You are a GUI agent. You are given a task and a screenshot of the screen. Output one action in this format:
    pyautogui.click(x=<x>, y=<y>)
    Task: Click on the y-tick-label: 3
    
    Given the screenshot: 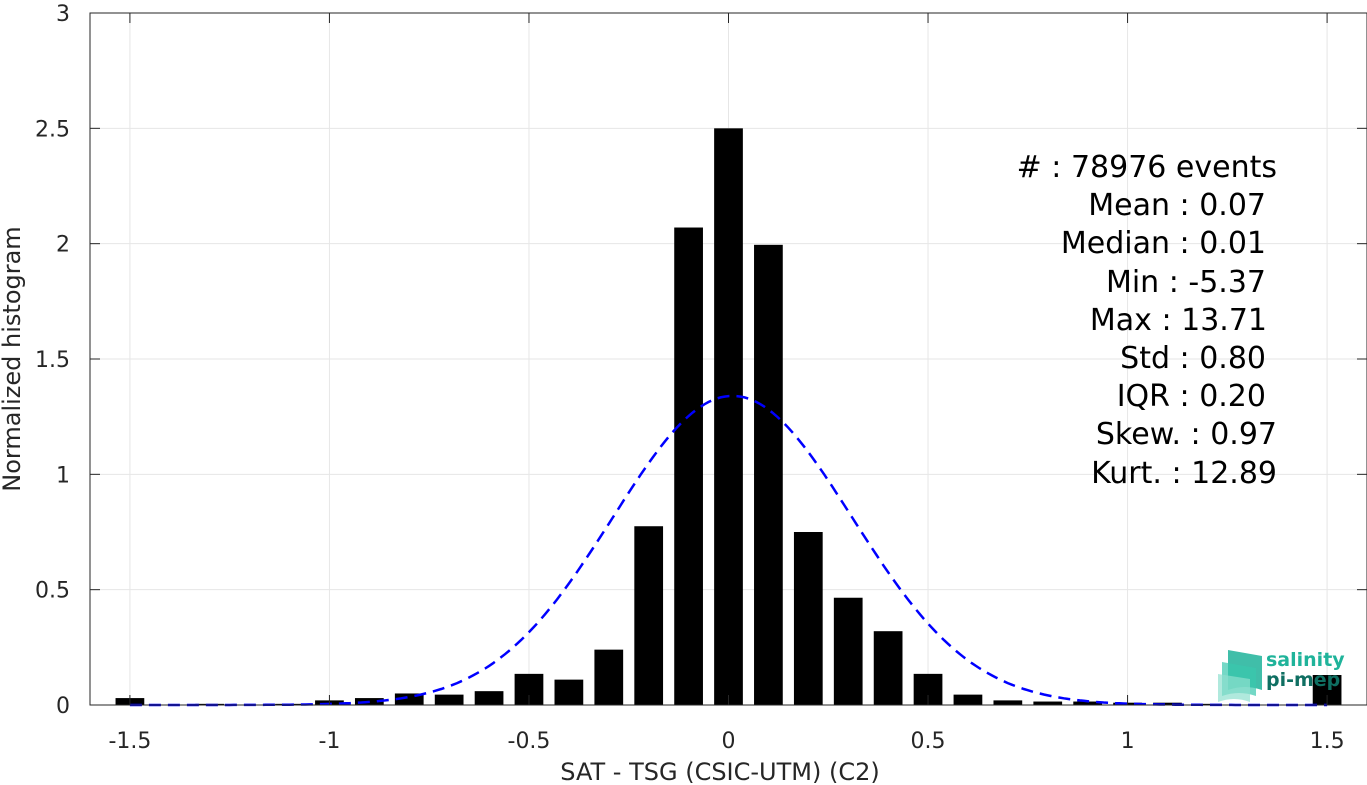 What is the action you would take?
    pyautogui.click(x=63, y=14)
    